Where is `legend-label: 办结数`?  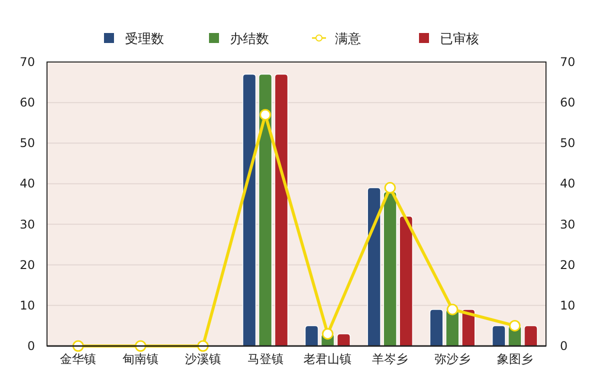
legend-label: 办结数 is located at coordinates (249, 39).